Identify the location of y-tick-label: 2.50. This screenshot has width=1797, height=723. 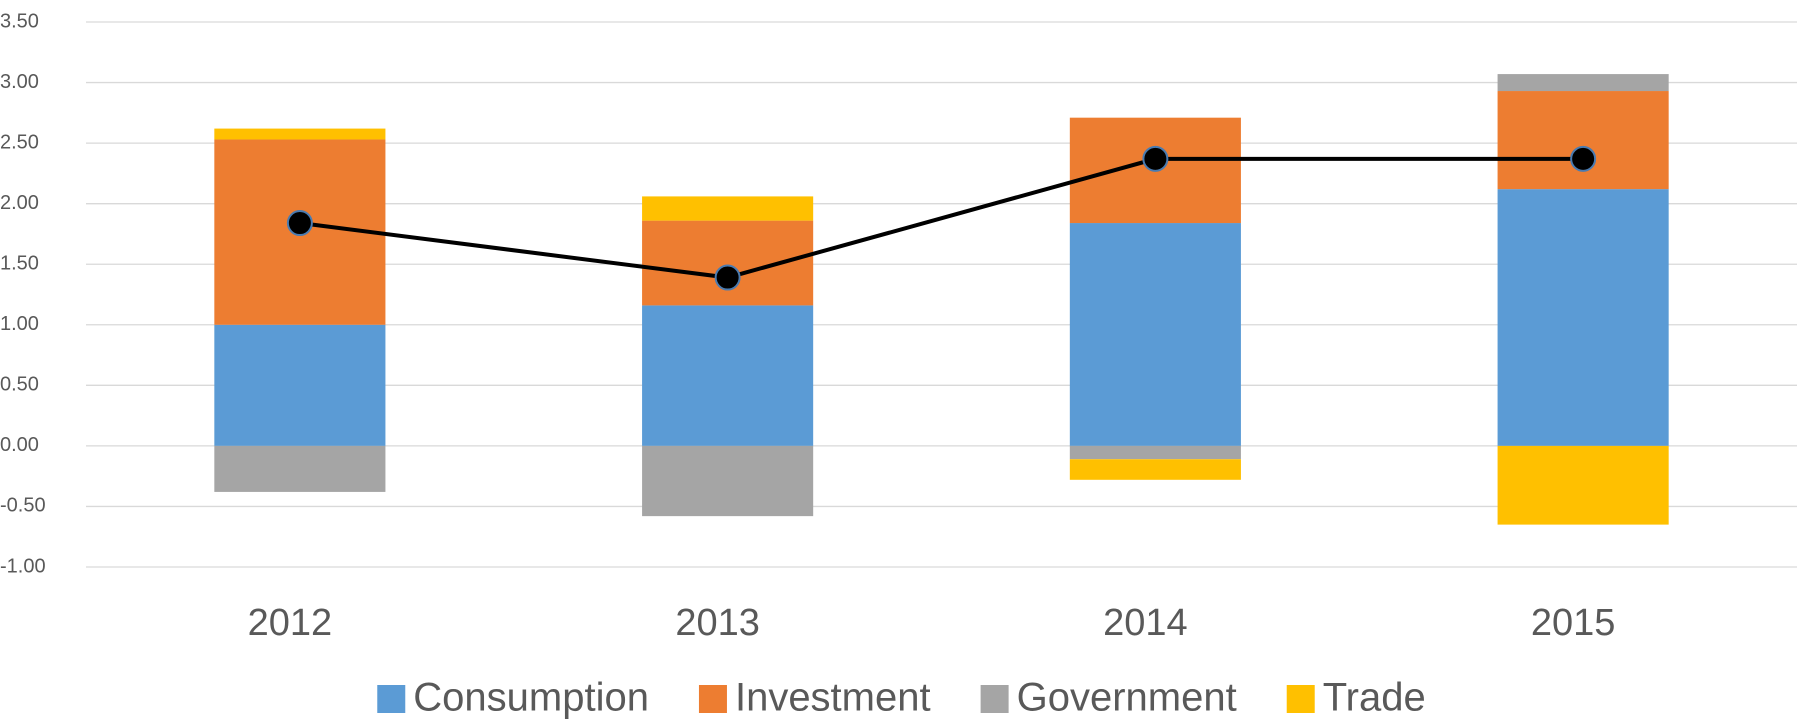
(19, 142).